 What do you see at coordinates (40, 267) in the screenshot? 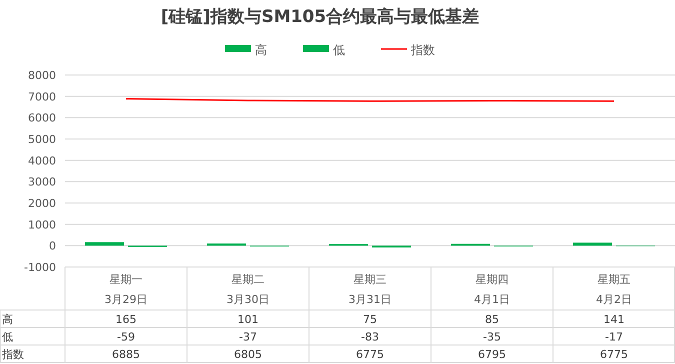
I see `y-tick-label: -1000` at bounding box center [40, 267].